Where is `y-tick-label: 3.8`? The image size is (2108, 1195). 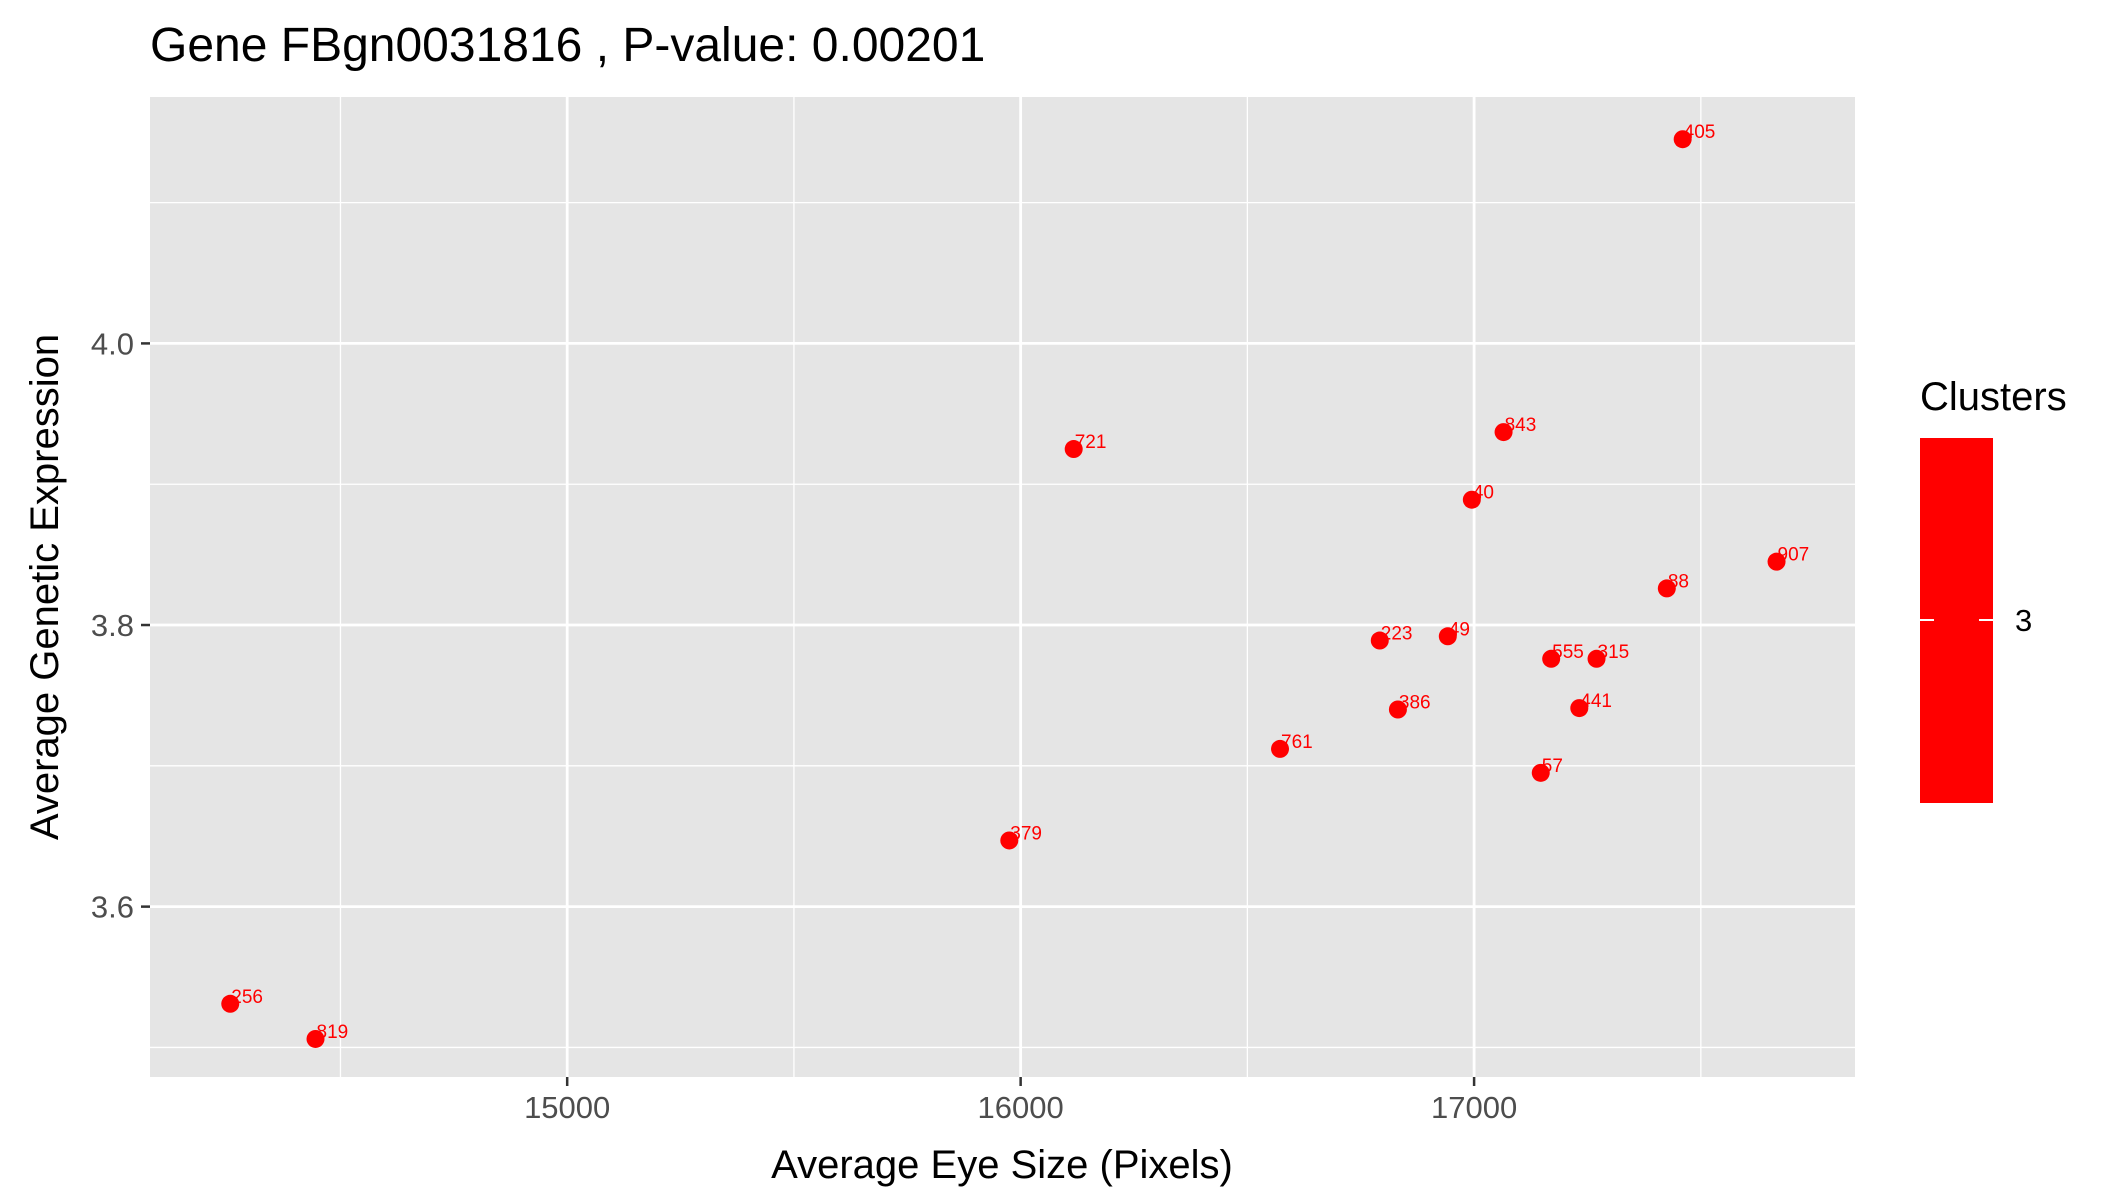 y-tick-label: 3.8 is located at coordinates (112, 625).